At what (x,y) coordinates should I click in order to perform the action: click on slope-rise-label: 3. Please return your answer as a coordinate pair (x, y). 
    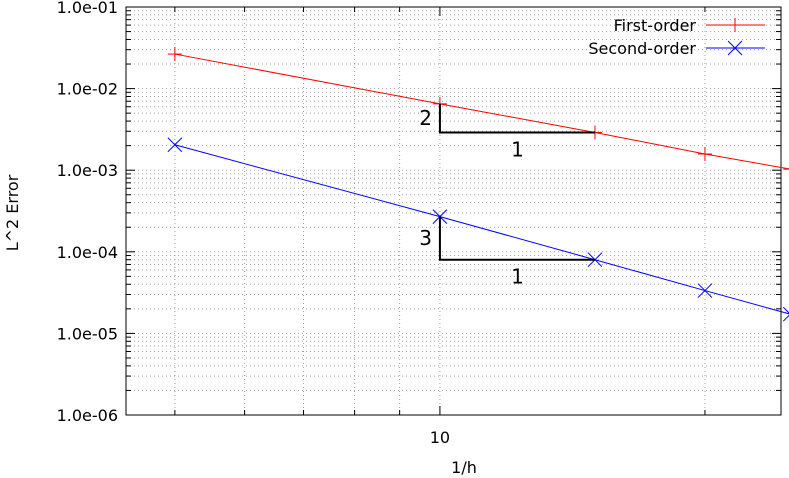
    Looking at the image, I should click on (425, 238).